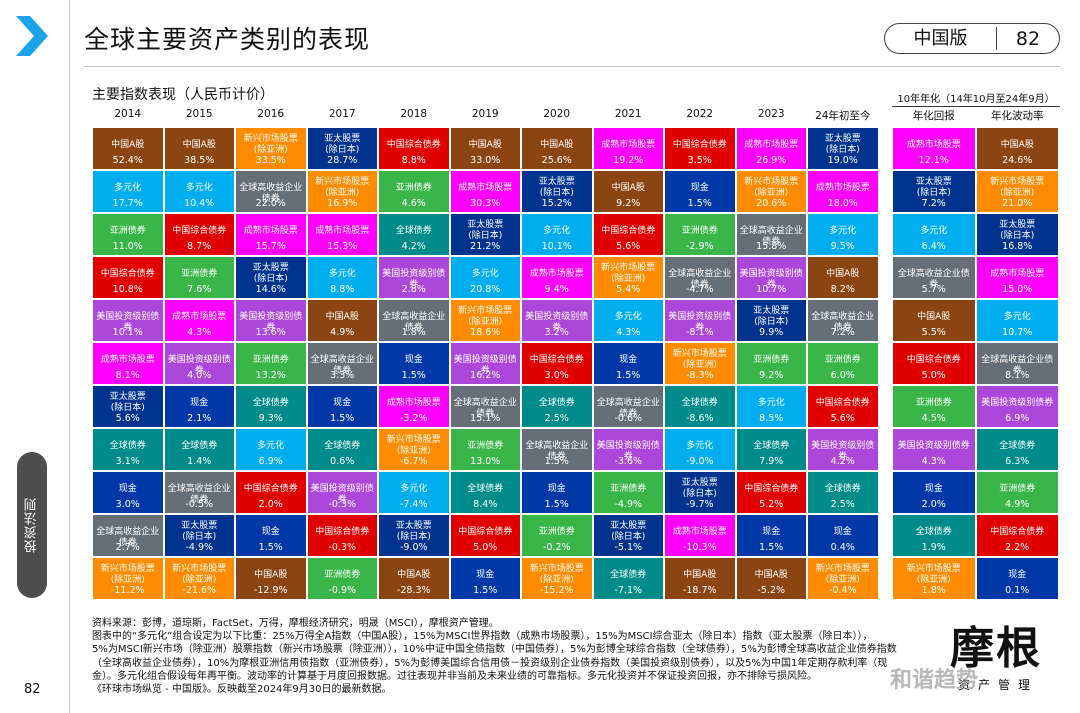  Describe the element at coordinates (771, 535) in the screenshot. I see `quilt-cell: 现金 1.5%` at that location.